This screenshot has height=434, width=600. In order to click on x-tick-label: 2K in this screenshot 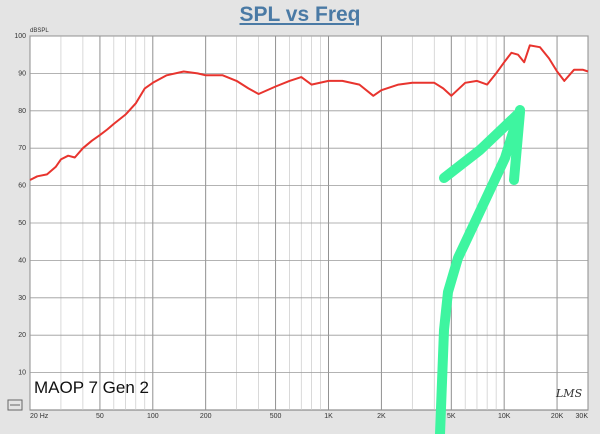, I will do `click(381, 416)`.